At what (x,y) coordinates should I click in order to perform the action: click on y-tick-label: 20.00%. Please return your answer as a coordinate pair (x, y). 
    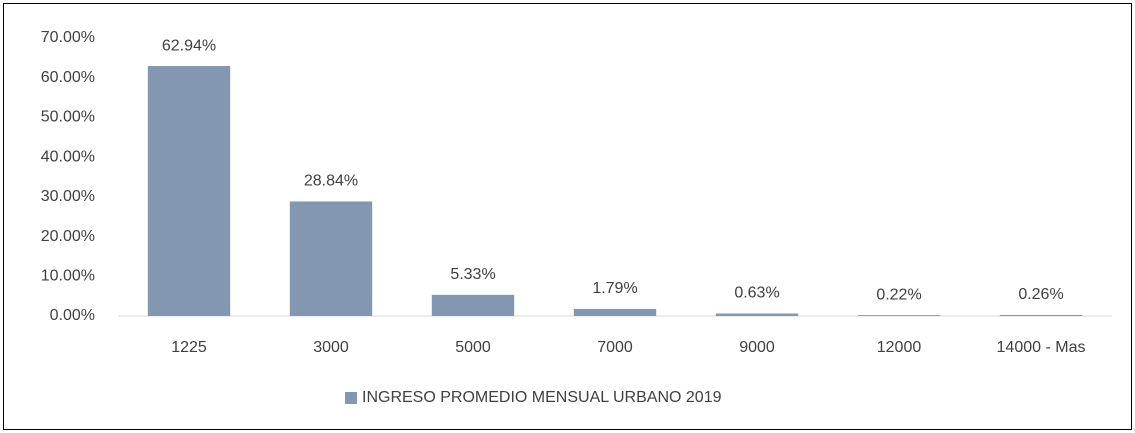
    Looking at the image, I should click on (68, 236).